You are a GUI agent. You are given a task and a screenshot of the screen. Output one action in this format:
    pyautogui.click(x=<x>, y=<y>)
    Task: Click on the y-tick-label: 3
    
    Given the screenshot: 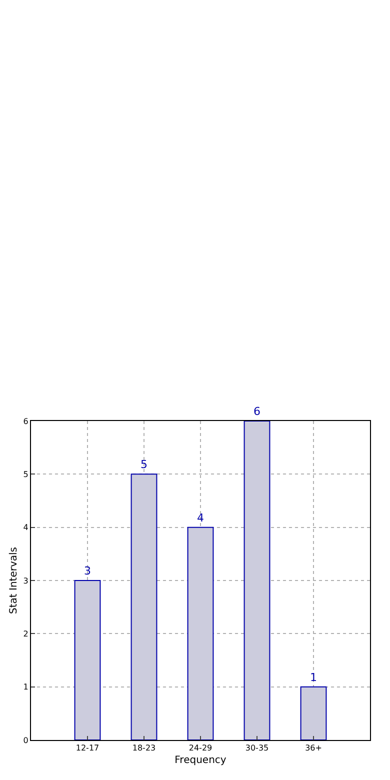 What is the action you would take?
    pyautogui.click(x=25, y=581)
    